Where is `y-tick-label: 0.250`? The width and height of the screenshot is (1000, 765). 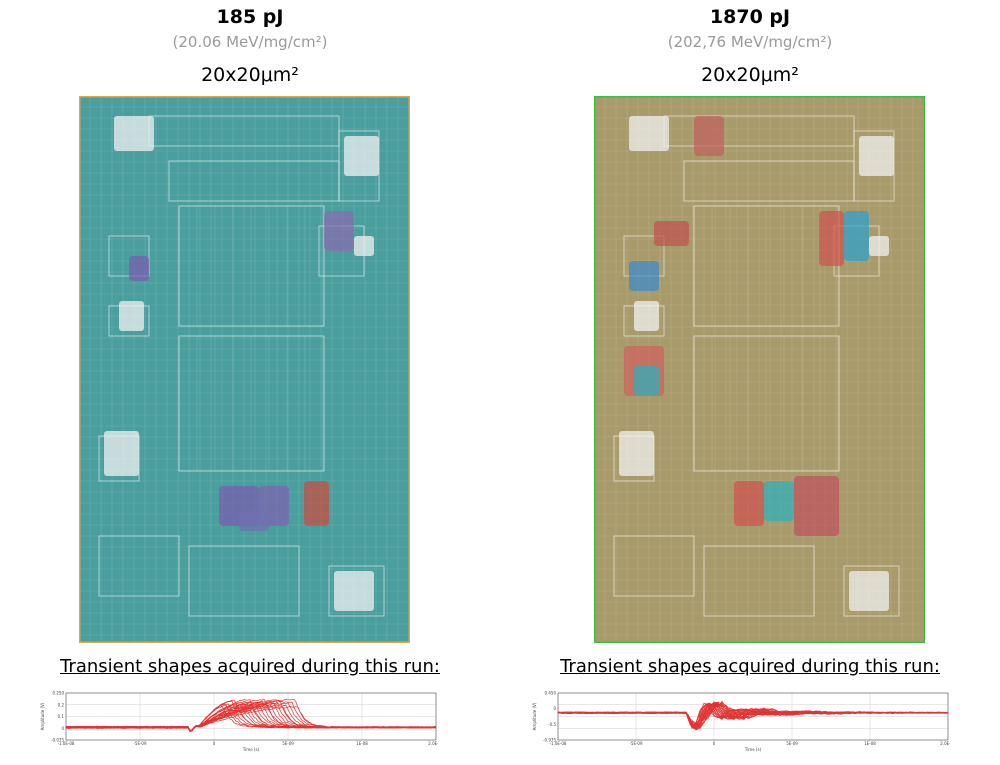 y-tick-label: 0.250 is located at coordinates (59, 693).